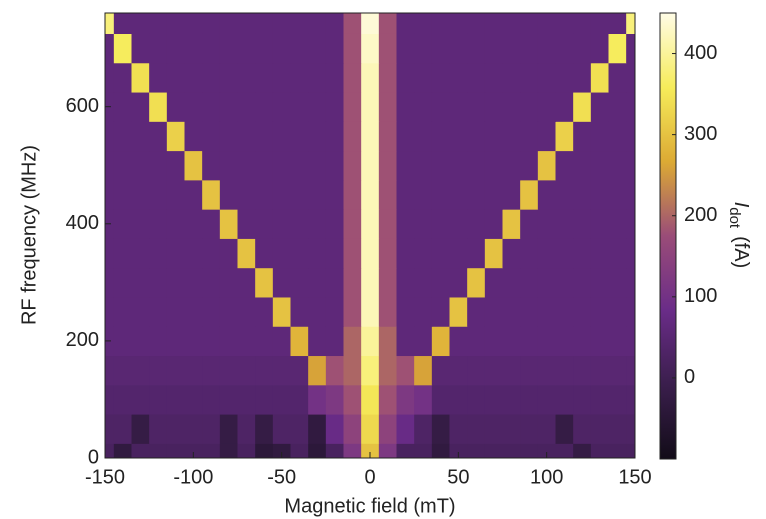 Image resolution: width=766 pixels, height=519 pixels. Describe the element at coordinates (369, 477) in the screenshot. I see `x-tick-label: 0` at that location.